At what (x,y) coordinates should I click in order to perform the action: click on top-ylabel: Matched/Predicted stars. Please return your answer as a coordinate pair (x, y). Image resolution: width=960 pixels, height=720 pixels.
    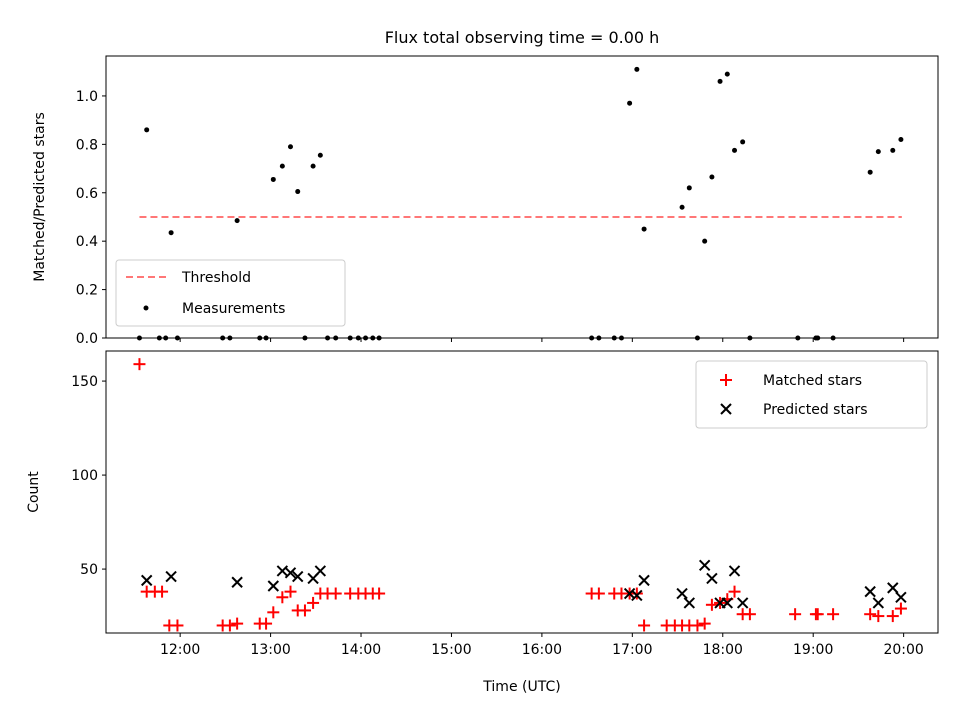
    Looking at the image, I should click on (40, 197).